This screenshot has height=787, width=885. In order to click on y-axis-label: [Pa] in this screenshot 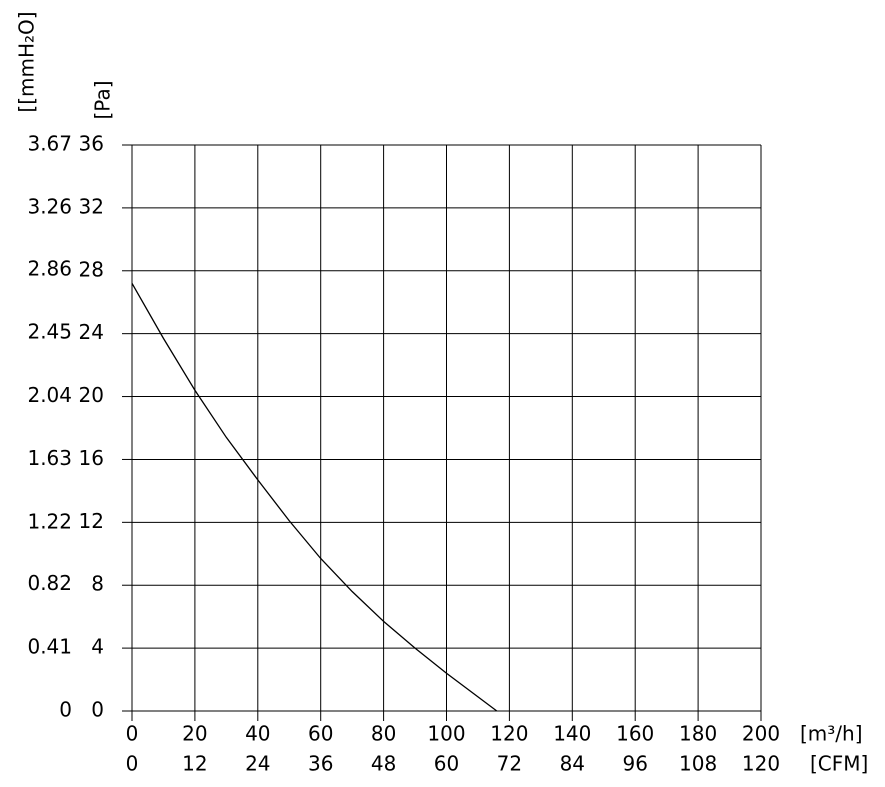, I will do `click(103, 99)`.